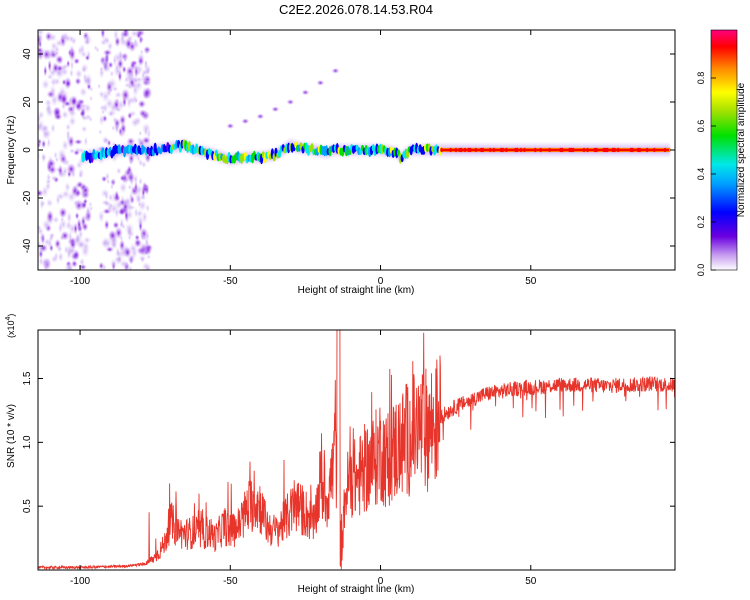 The image size is (750, 600). Describe the element at coordinates (741, 149) in the screenshot. I see `colorbar-label: Normalized spectral amplitude` at that location.